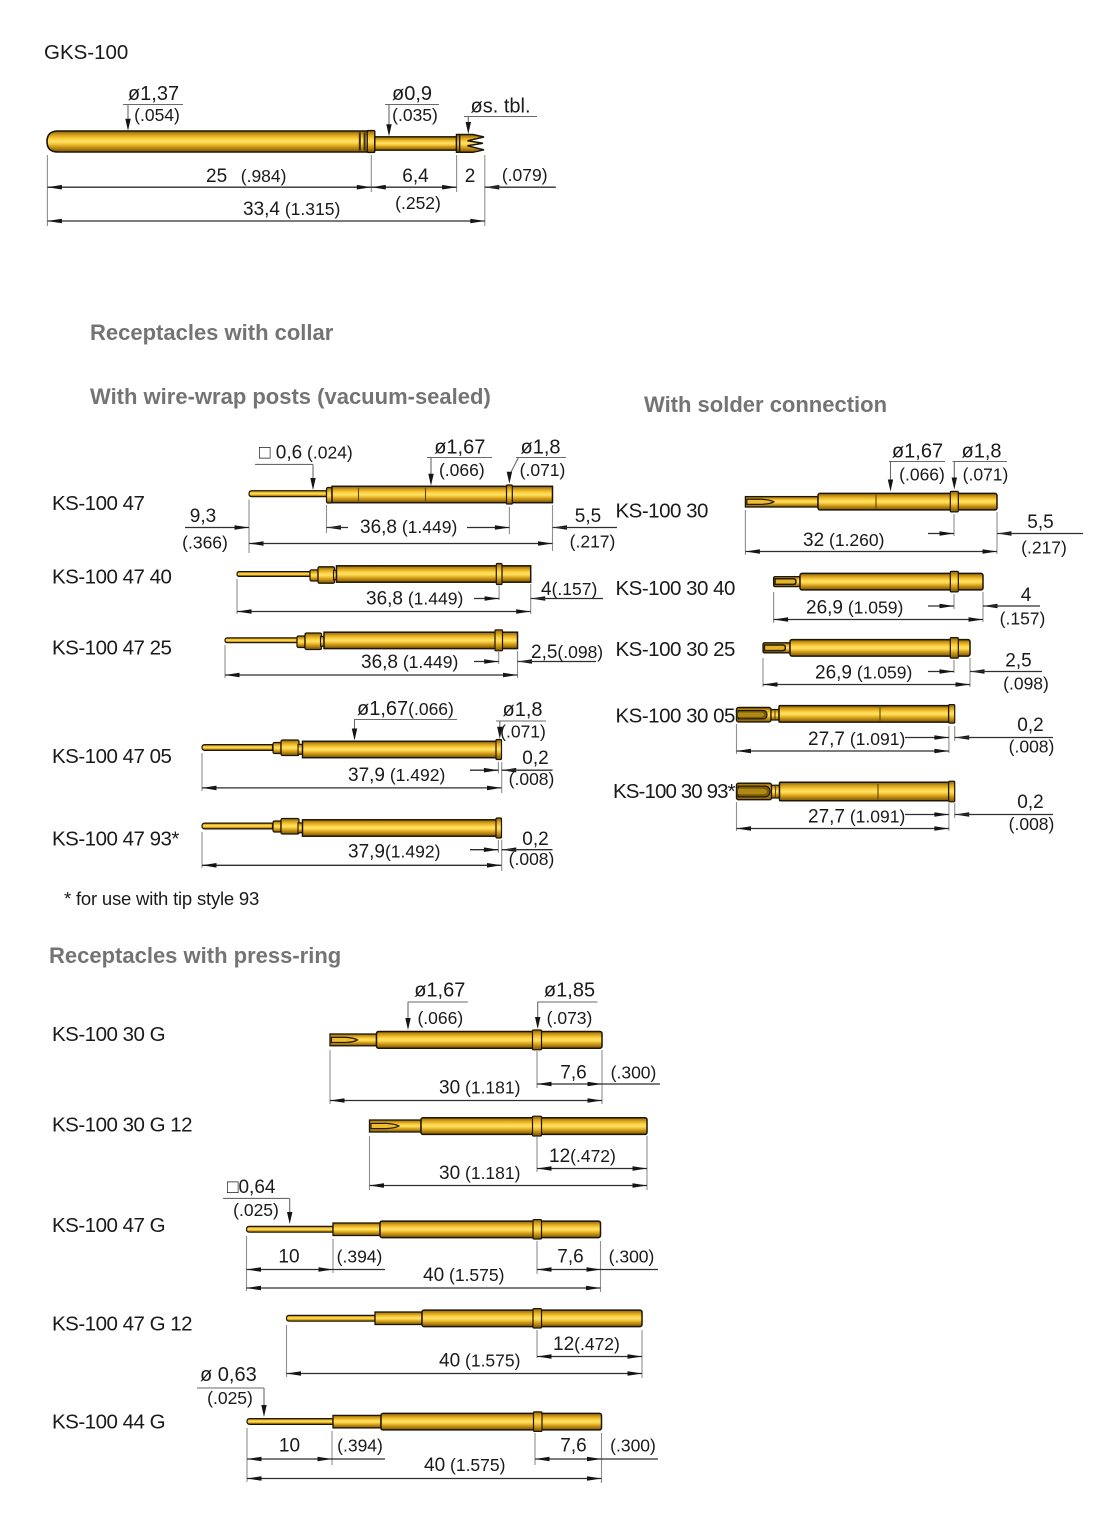 This screenshot has height=1532, width=1109. What do you see at coordinates (108, 1422) in the screenshot?
I see `svg-text: KS-100 44 G` at bounding box center [108, 1422].